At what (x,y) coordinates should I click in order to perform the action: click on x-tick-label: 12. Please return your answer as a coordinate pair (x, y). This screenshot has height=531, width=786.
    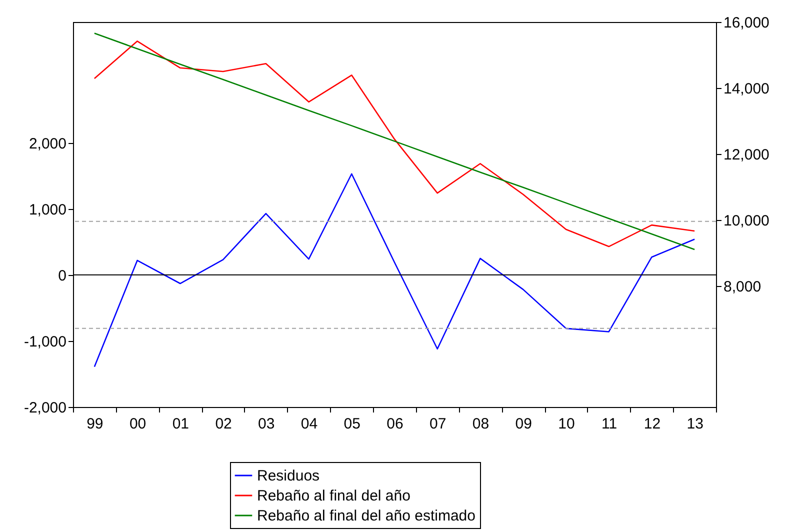
    Looking at the image, I should click on (652, 424).